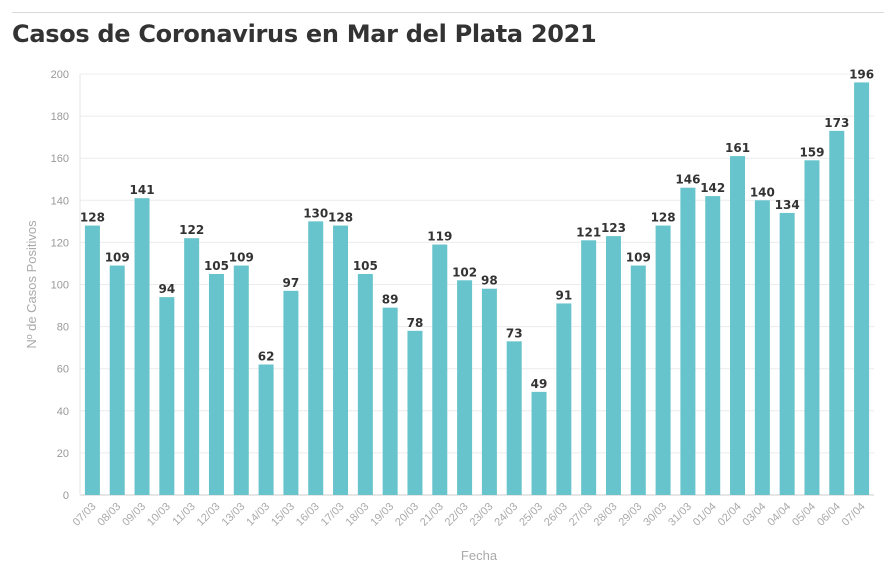 Image resolution: width=896 pixels, height=575 pixels. I want to click on x-tick-label: 25/03, so click(531, 515).